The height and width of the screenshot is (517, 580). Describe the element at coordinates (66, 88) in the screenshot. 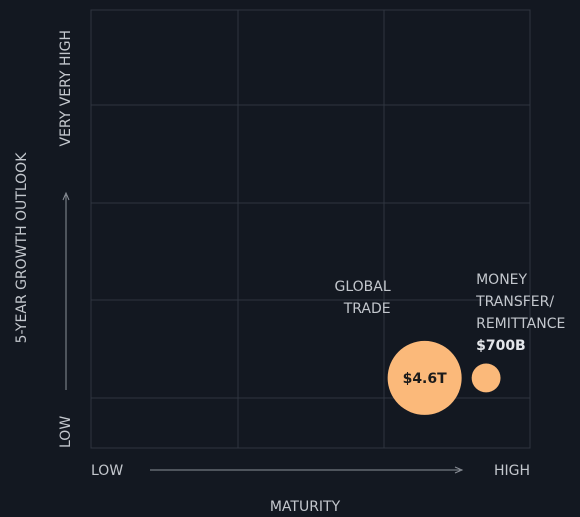

I see `y-tick-label: VERY VERY HIGH` at that location.